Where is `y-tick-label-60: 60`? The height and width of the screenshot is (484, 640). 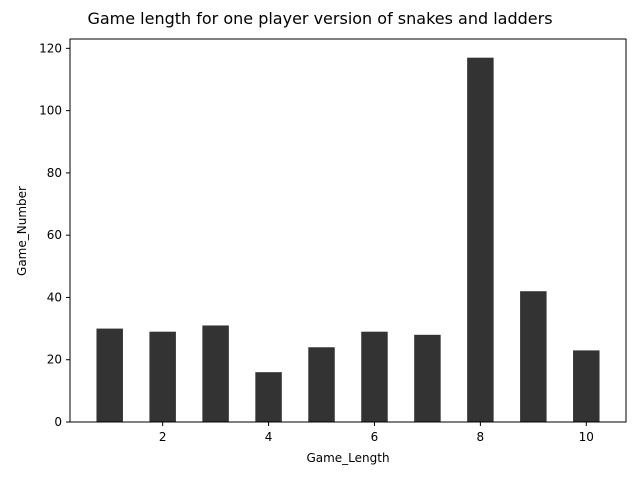
y-tick-label-60: 60 is located at coordinates (54, 235).